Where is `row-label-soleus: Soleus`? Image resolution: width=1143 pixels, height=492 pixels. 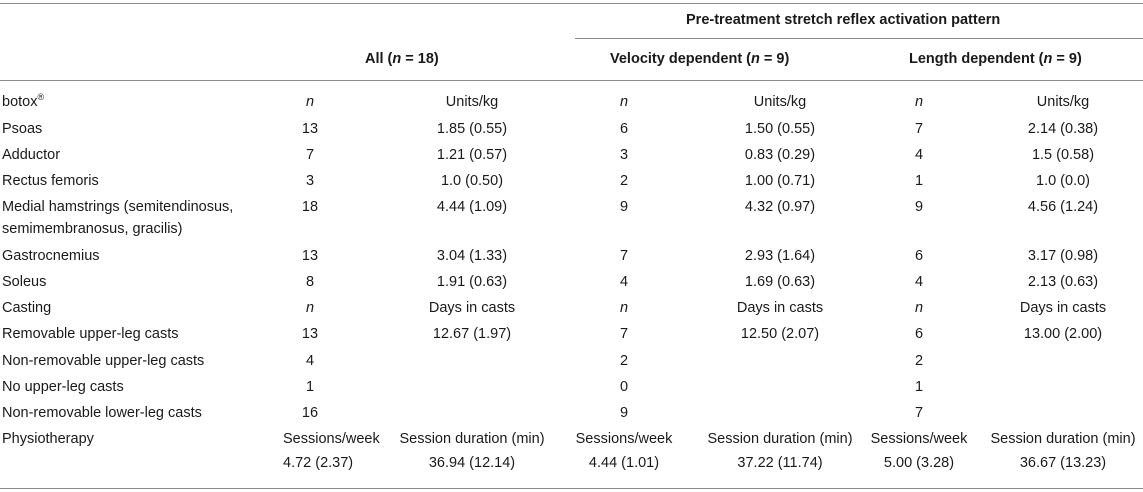 row-label-soleus: Soleus is located at coordinates (24, 282).